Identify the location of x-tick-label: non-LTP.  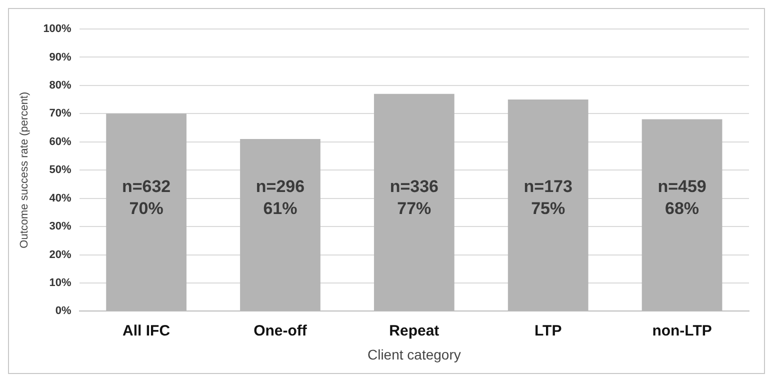
(682, 331).